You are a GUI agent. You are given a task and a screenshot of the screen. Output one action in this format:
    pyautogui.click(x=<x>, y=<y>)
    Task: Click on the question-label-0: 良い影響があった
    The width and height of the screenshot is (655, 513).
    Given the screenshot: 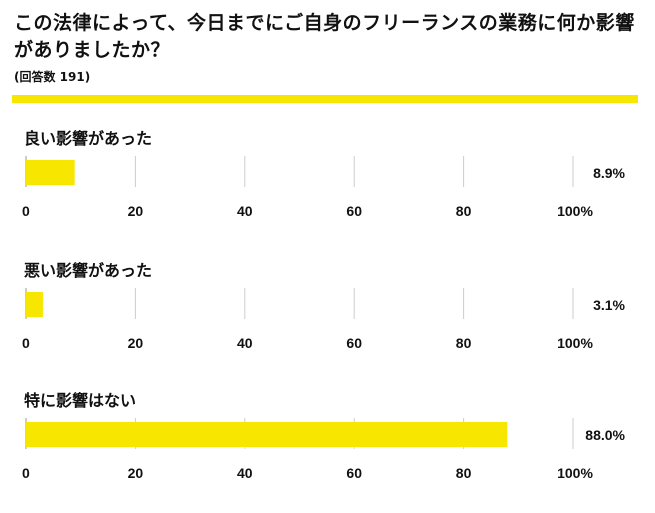 What is the action you would take?
    pyautogui.click(x=88, y=138)
    